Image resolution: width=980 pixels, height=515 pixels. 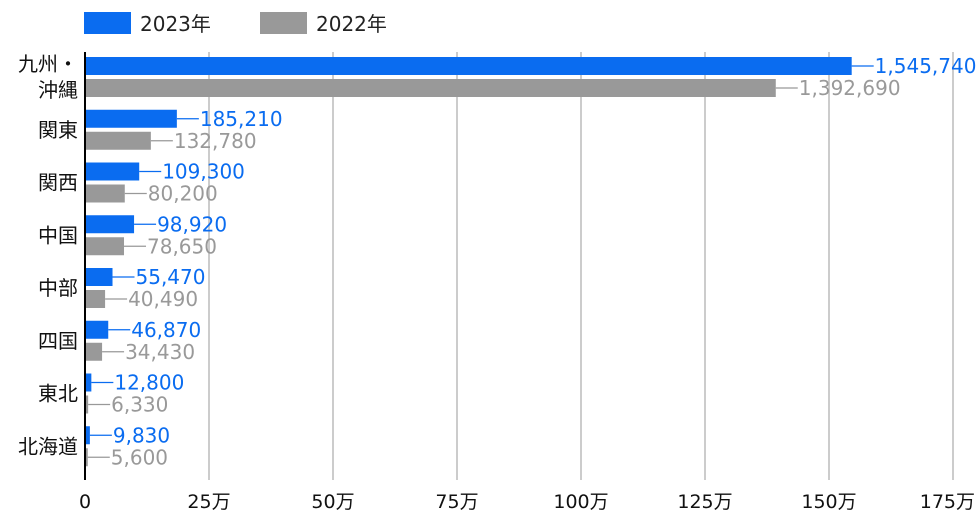 I want to click on category-label-1-0: 関東, so click(x=58, y=130).